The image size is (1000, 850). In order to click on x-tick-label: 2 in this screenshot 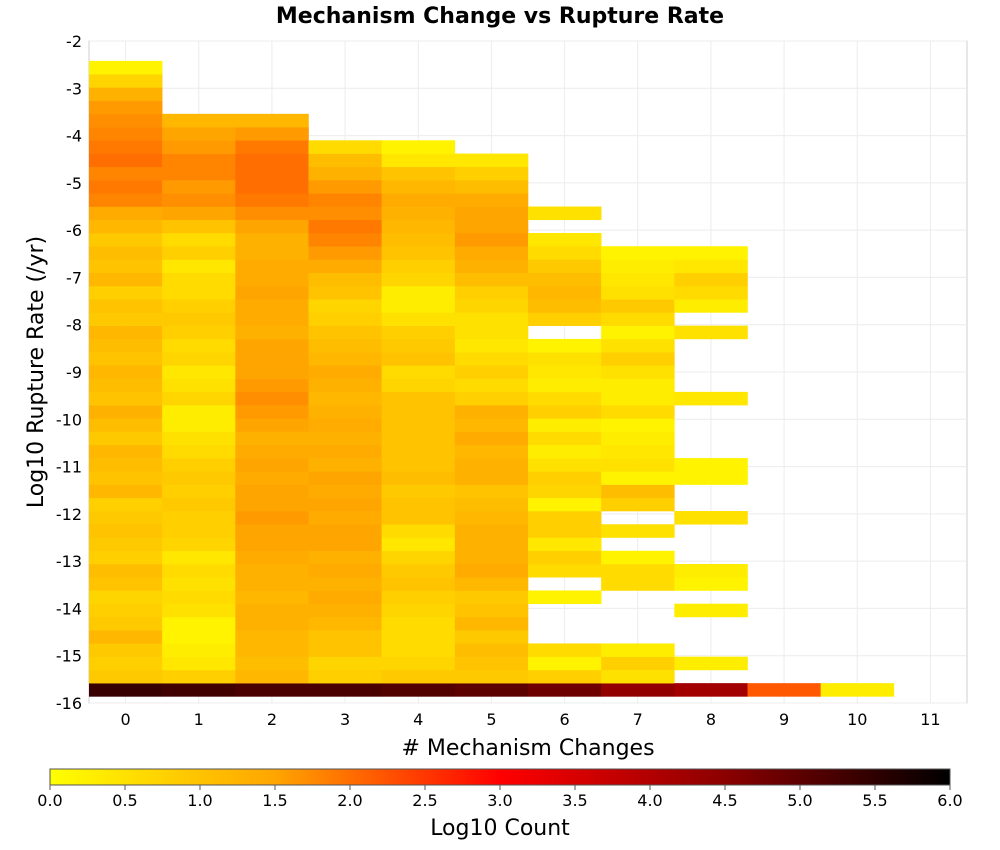, I will do `click(272, 719)`.